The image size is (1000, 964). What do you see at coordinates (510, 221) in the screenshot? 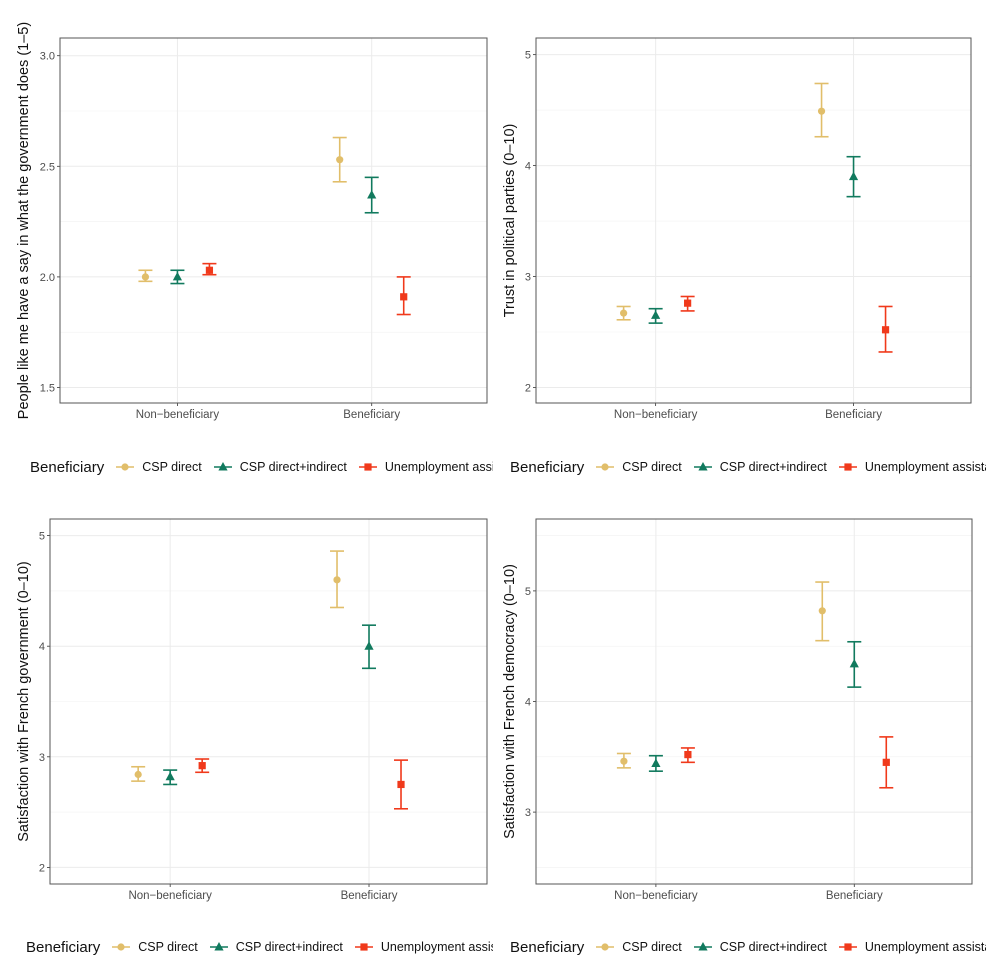
I see `y-axis-label: Trust in political parties (0–10)` at bounding box center [510, 221].